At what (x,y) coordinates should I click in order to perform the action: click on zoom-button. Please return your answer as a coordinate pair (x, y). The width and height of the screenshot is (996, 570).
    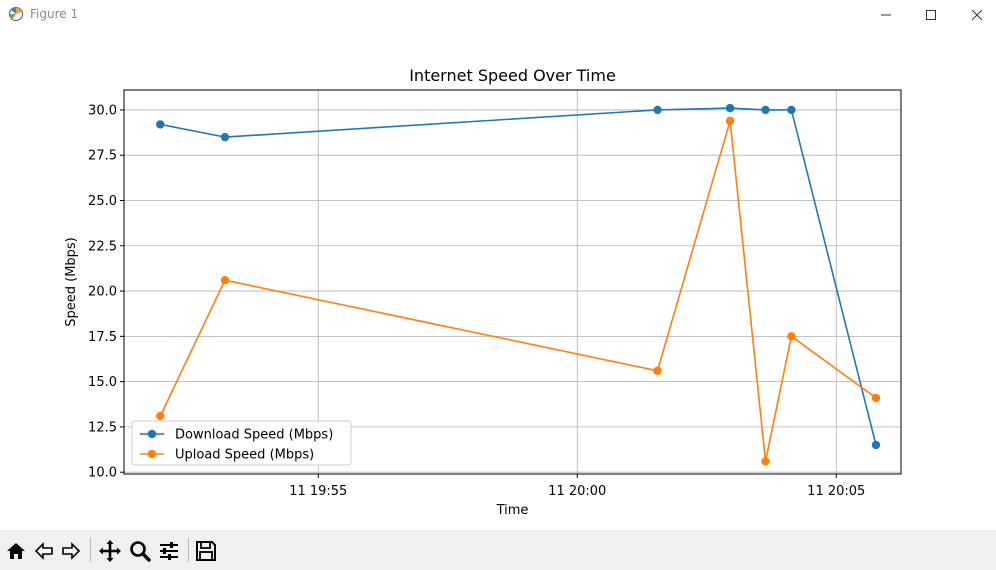
    Looking at the image, I should click on (140, 551).